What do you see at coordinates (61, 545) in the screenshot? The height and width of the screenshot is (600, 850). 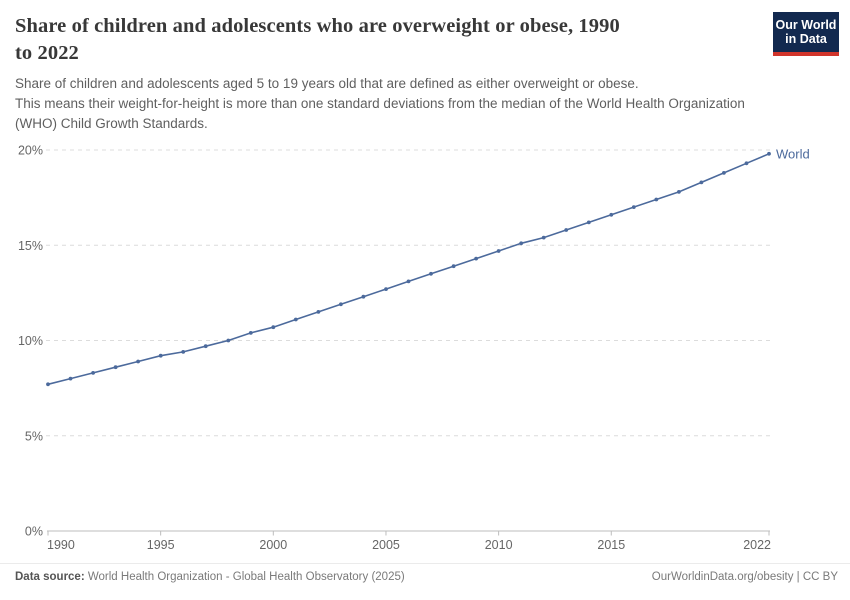 I see `x-axis-tick-label: 1990` at bounding box center [61, 545].